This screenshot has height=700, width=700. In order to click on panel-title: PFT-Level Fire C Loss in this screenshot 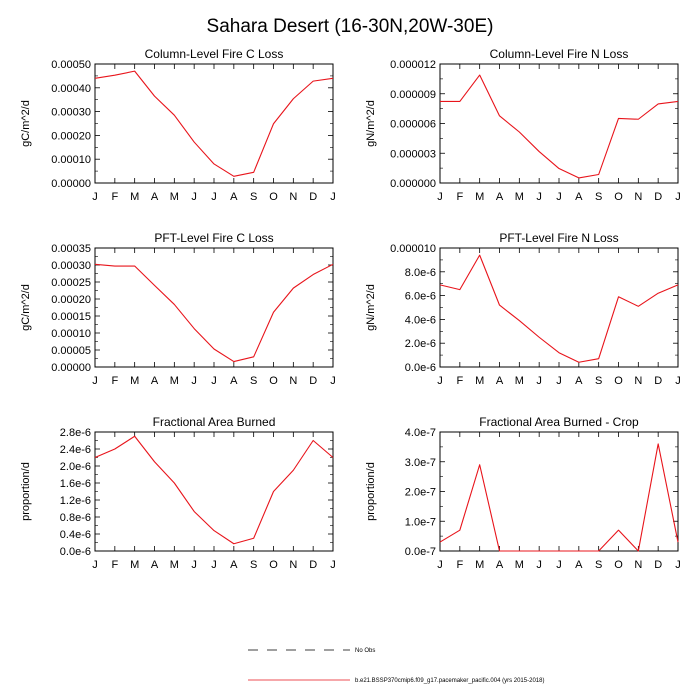, I will do `click(213, 238)`.